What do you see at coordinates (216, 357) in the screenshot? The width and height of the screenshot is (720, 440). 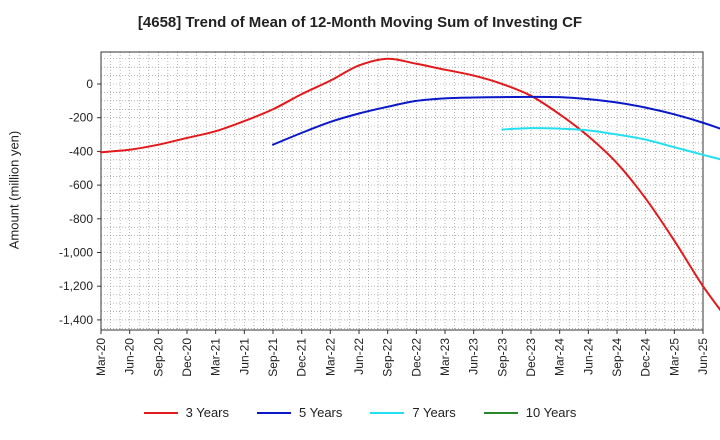 I see `x-tick-label: Mar-21` at bounding box center [216, 357].